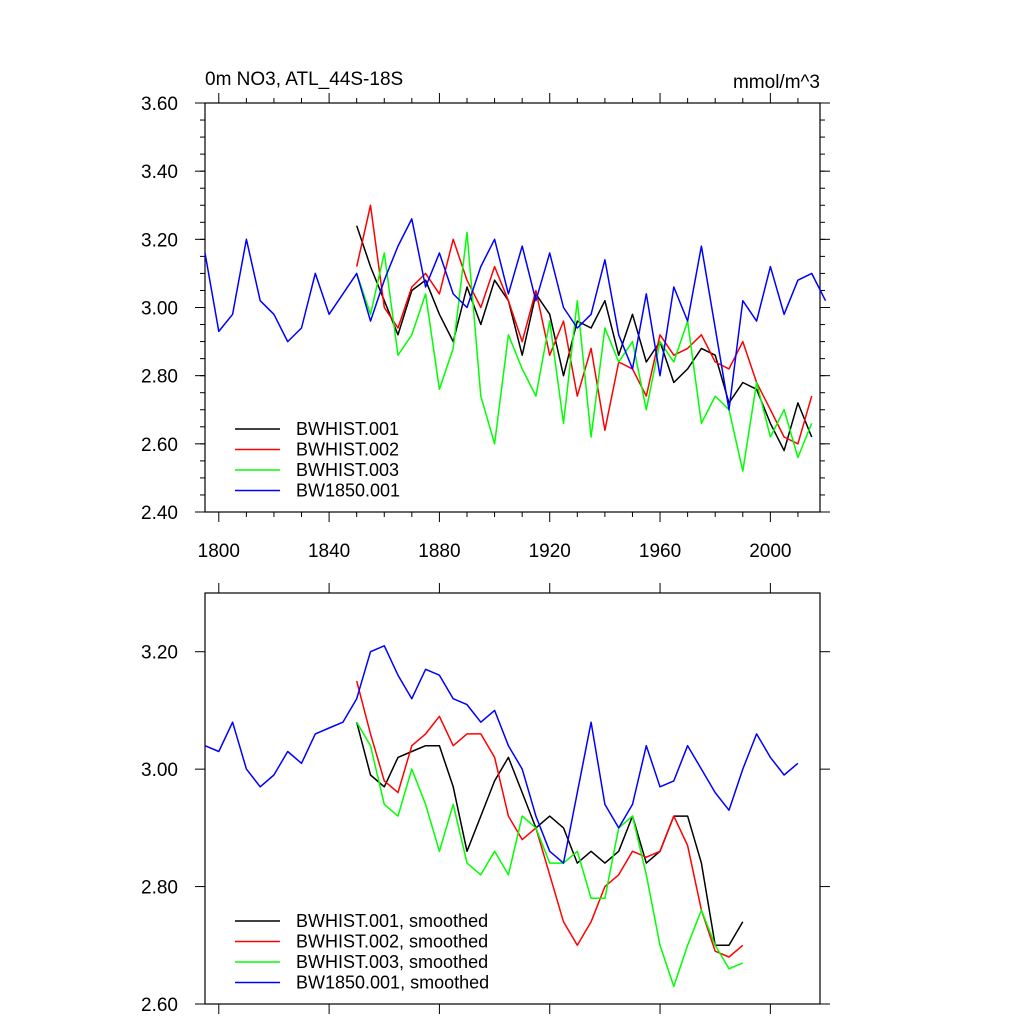  What do you see at coordinates (329, 551) in the screenshot?
I see `x-tick-label: 1840` at bounding box center [329, 551].